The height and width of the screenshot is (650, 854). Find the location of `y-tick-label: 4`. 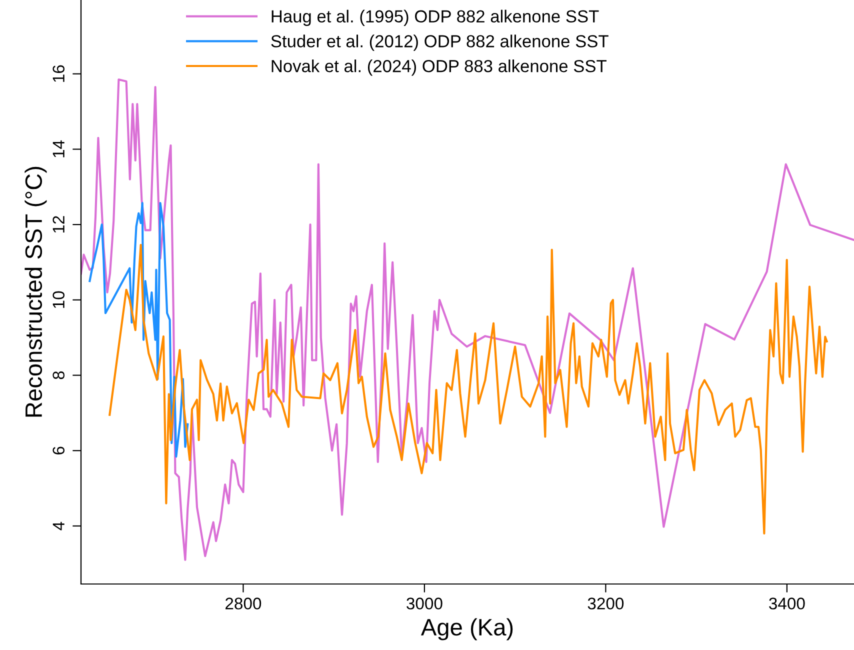

y-tick-label: 4 is located at coordinates (58, 526).